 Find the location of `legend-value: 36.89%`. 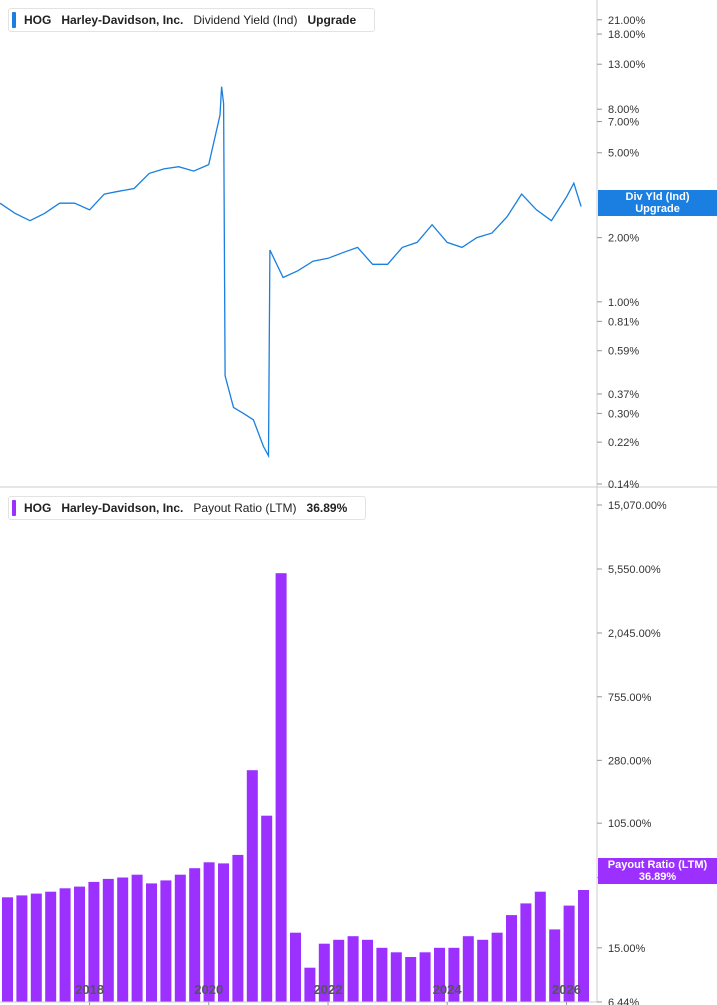

legend-value: 36.89% is located at coordinates (327, 508).